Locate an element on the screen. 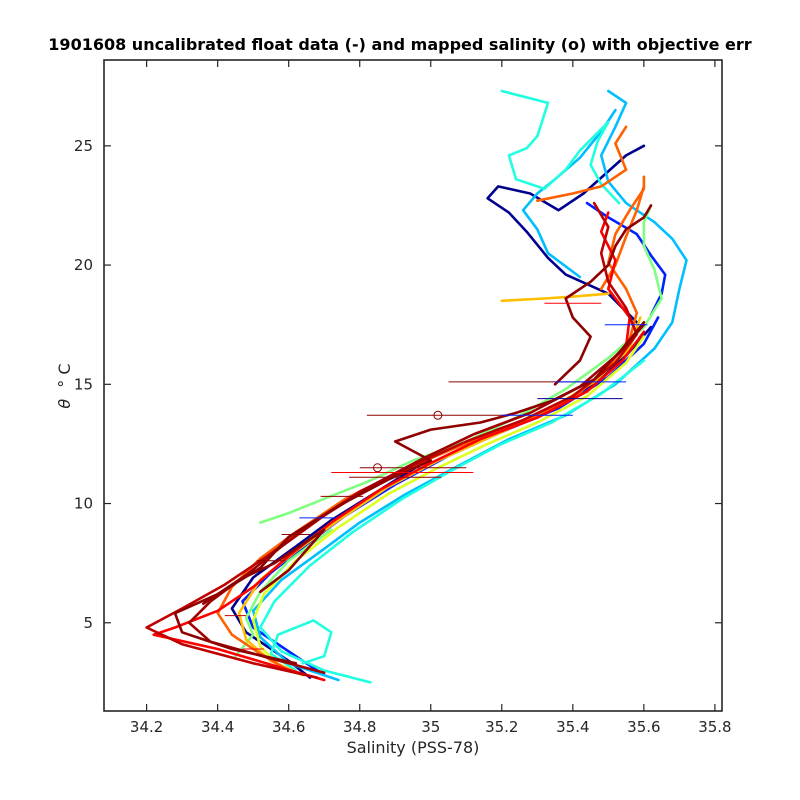  y-axis-label-unit: ° C is located at coordinates (64, 375).